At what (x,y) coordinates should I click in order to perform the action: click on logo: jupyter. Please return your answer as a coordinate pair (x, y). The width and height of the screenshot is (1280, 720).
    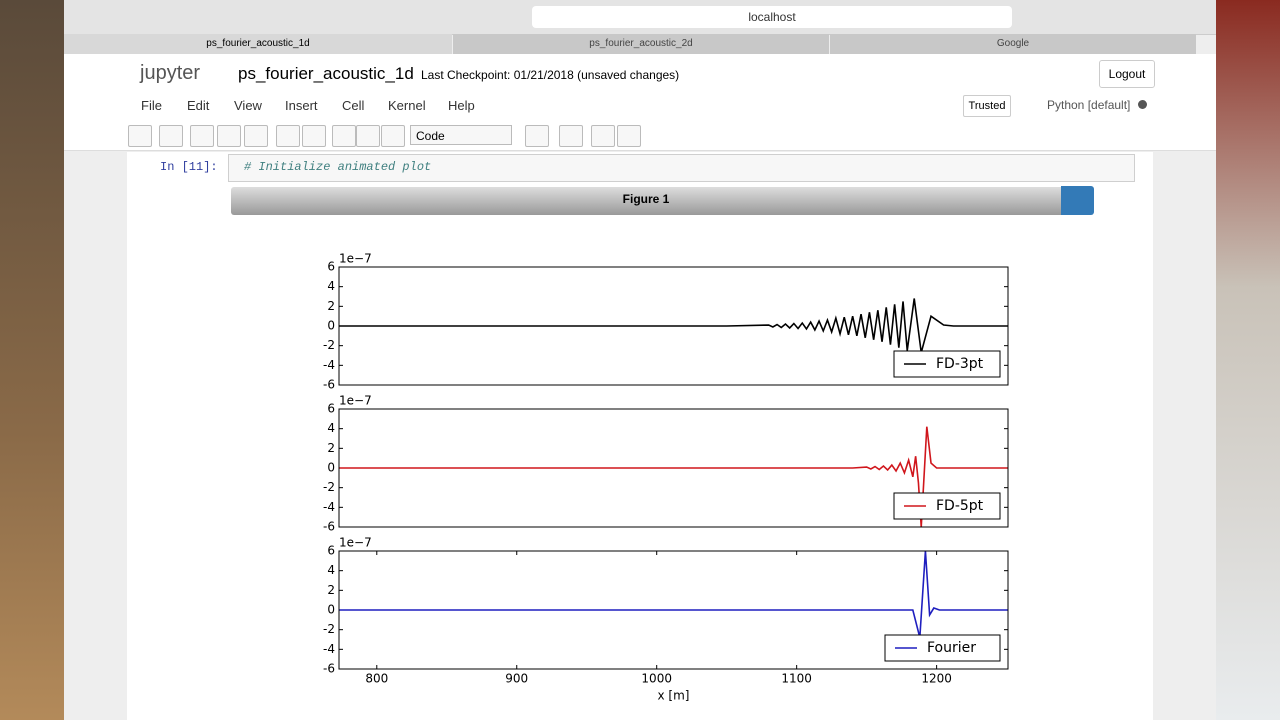
    Looking at the image, I should click on (170, 73).